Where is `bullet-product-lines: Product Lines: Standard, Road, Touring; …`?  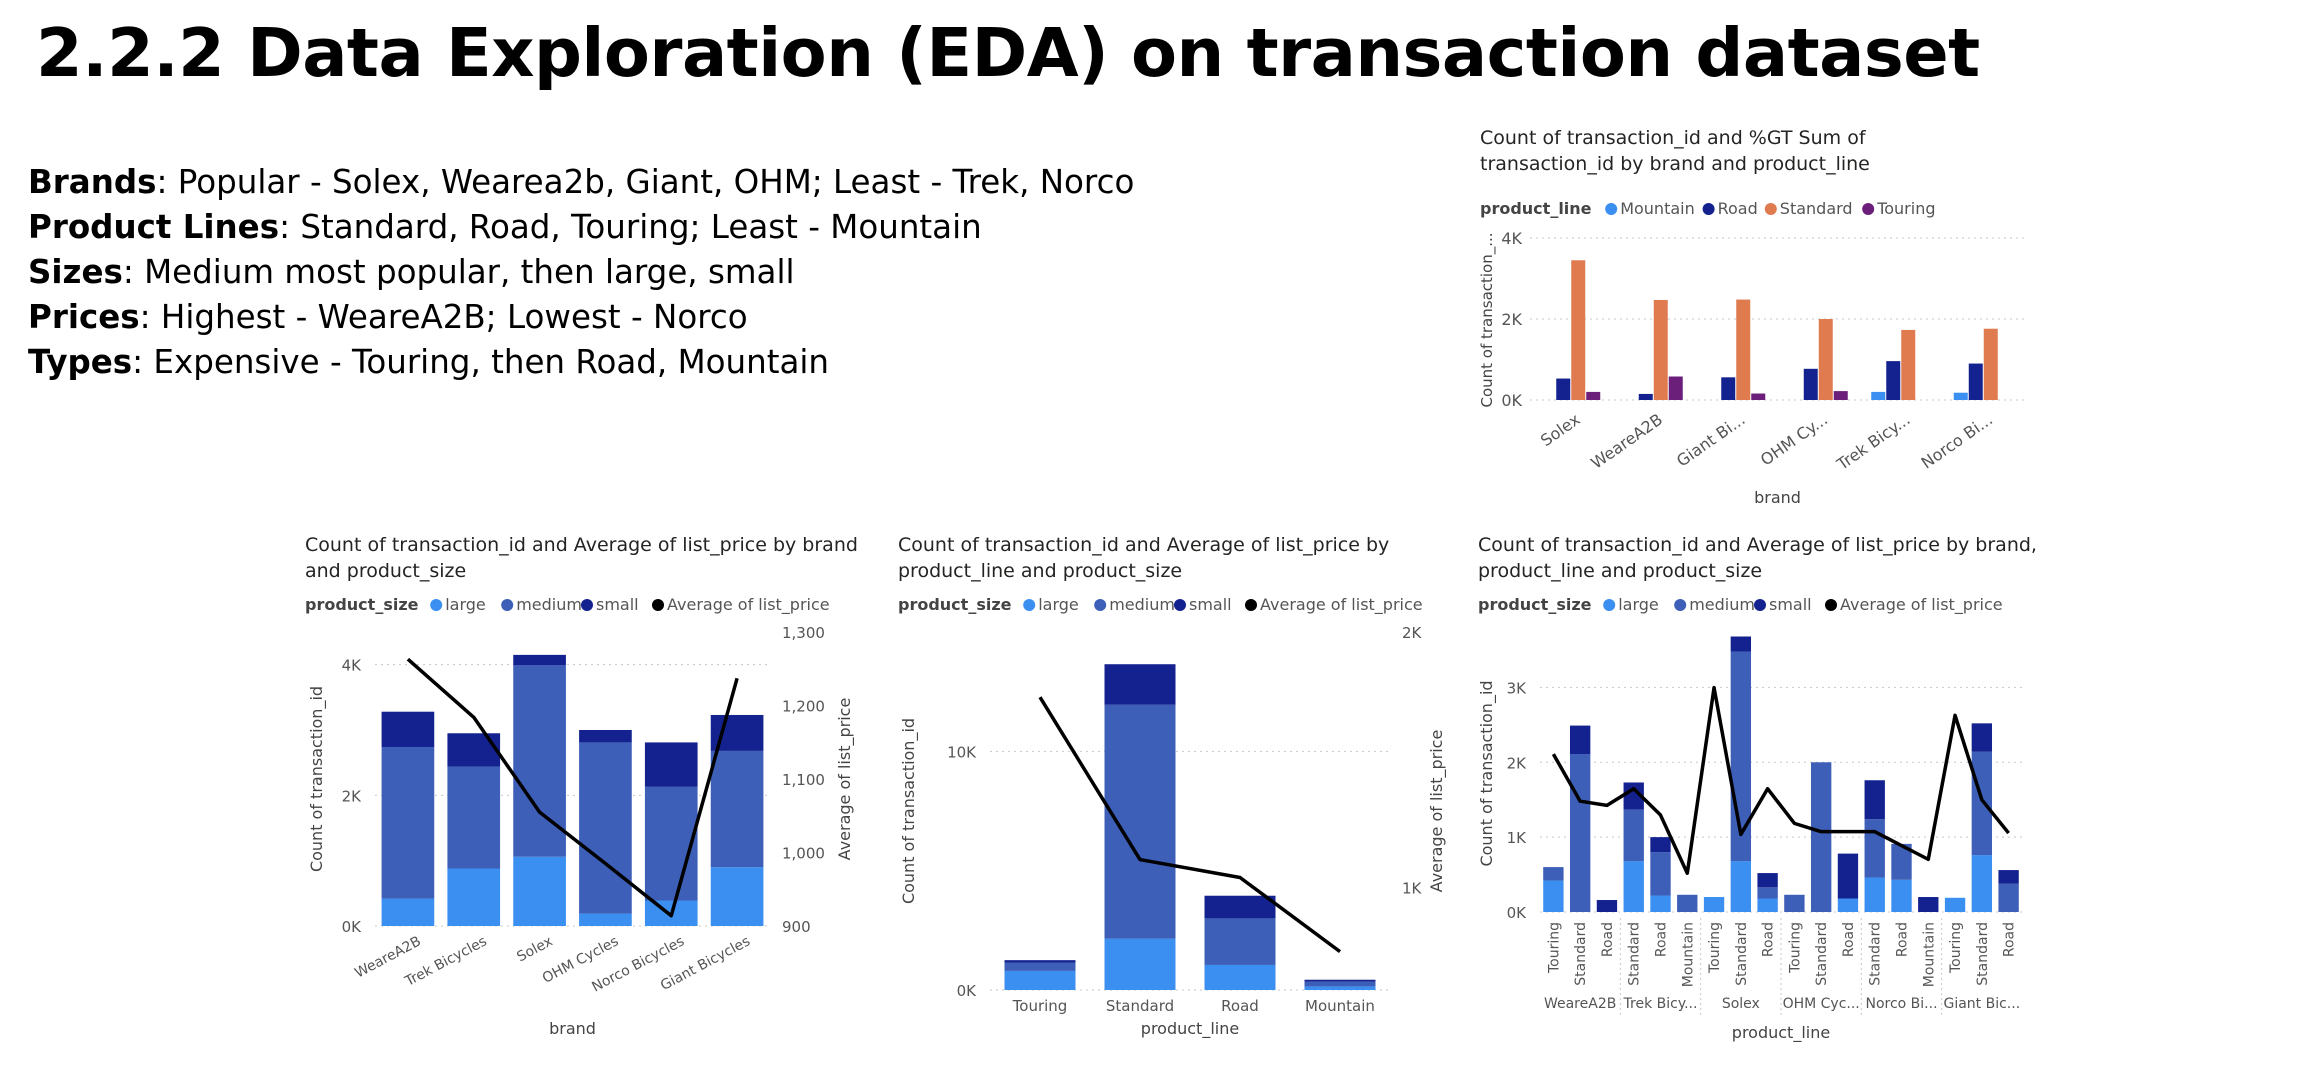
bullet-product-lines: Product Lines: Standard, Road, Touring; … is located at coordinates (581, 227).